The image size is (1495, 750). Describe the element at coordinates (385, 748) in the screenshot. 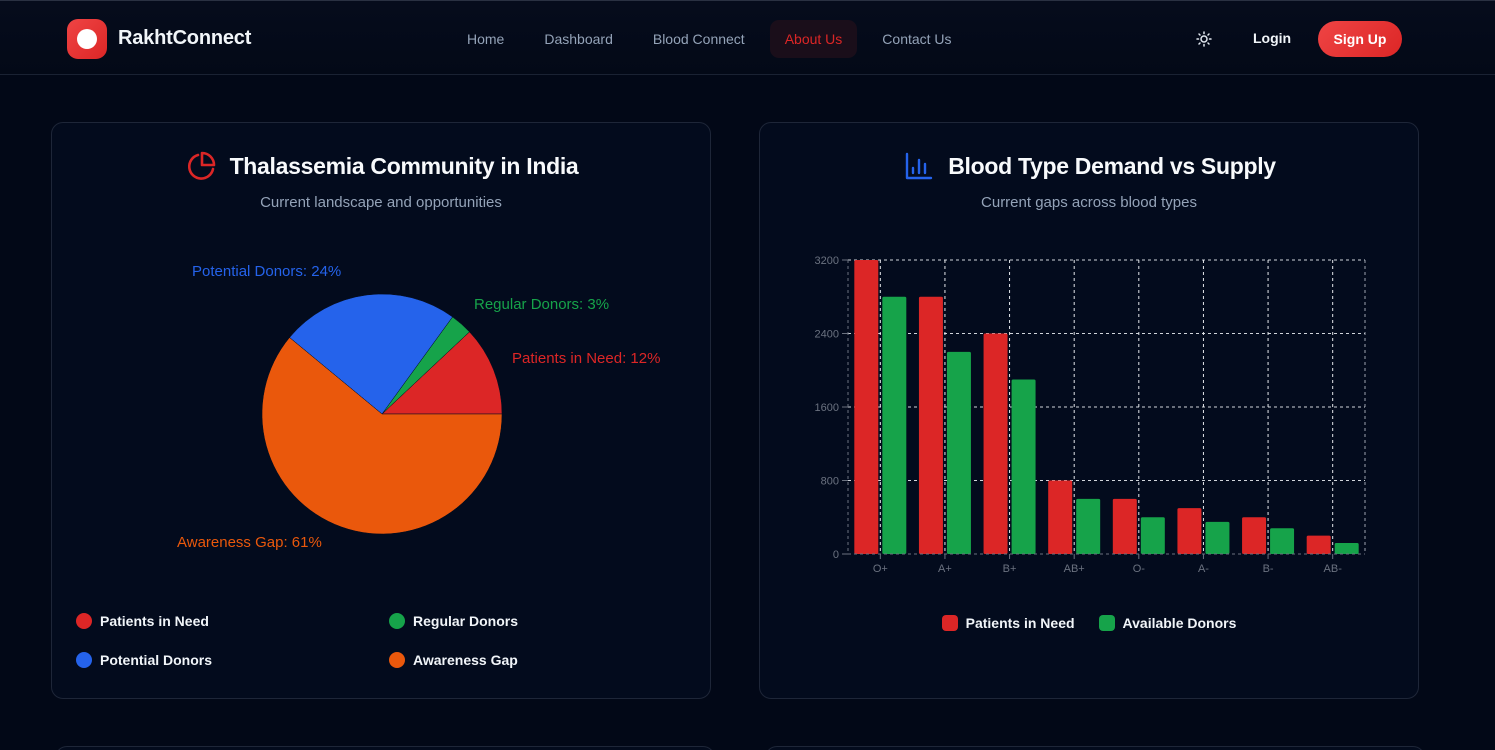

I see `lower-card-left` at that location.